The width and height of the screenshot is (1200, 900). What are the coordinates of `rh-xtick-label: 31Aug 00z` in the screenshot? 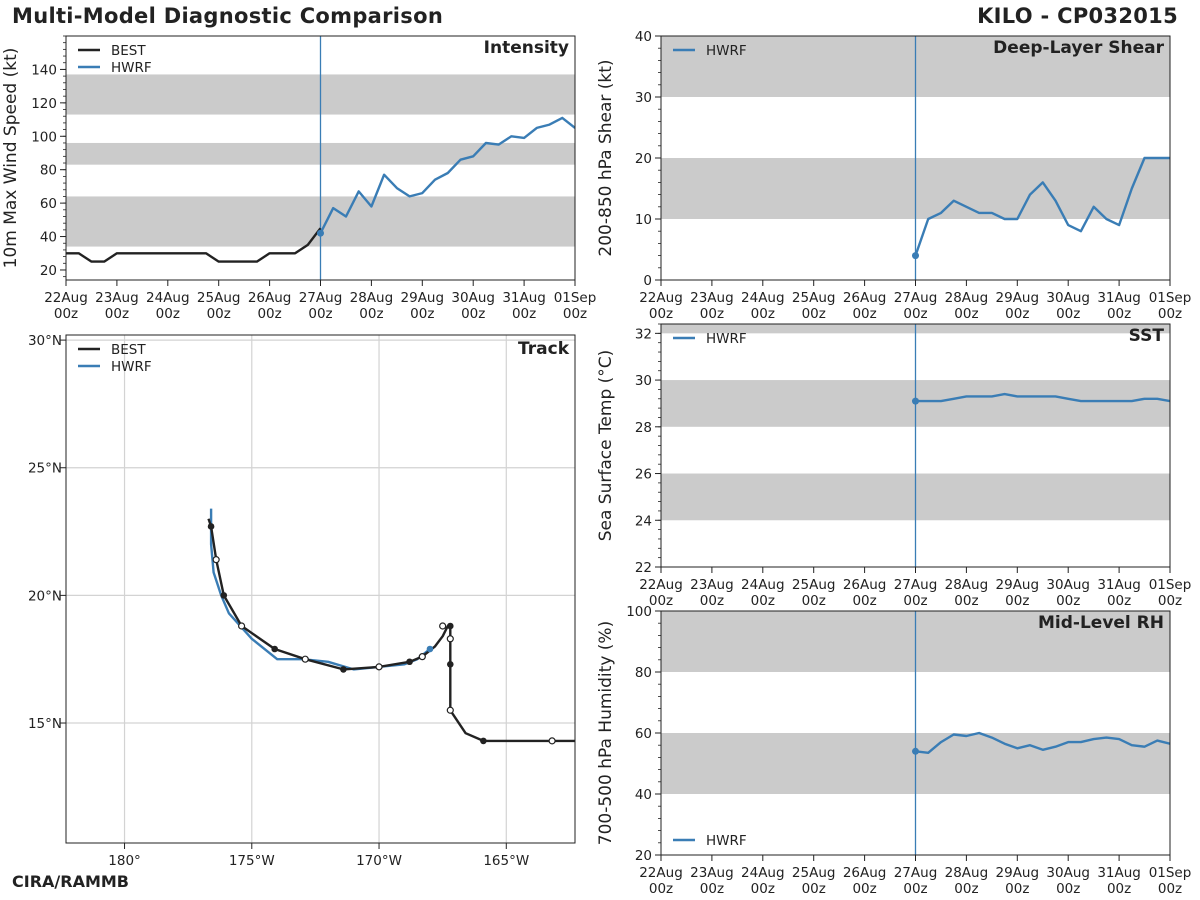 It's located at (1119, 881).